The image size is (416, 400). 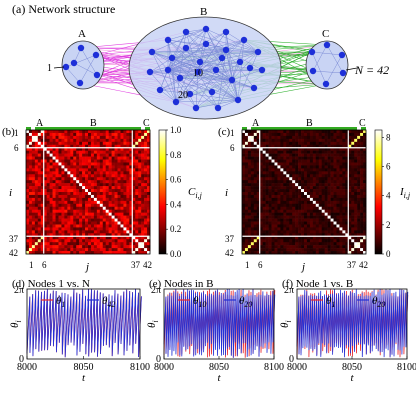 What do you see at coordinates (195, 193) in the screenshot?
I see `colorbar-b-label: Ci,j` at bounding box center [195, 193].